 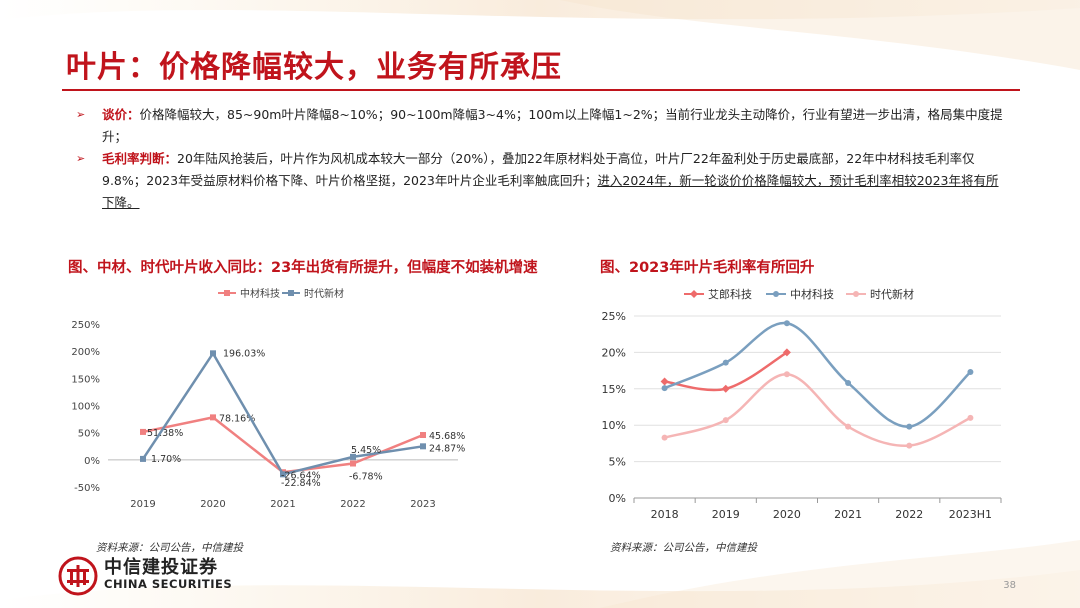 I want to click on y-tick-label: 10%, so click(x=614, y=425).